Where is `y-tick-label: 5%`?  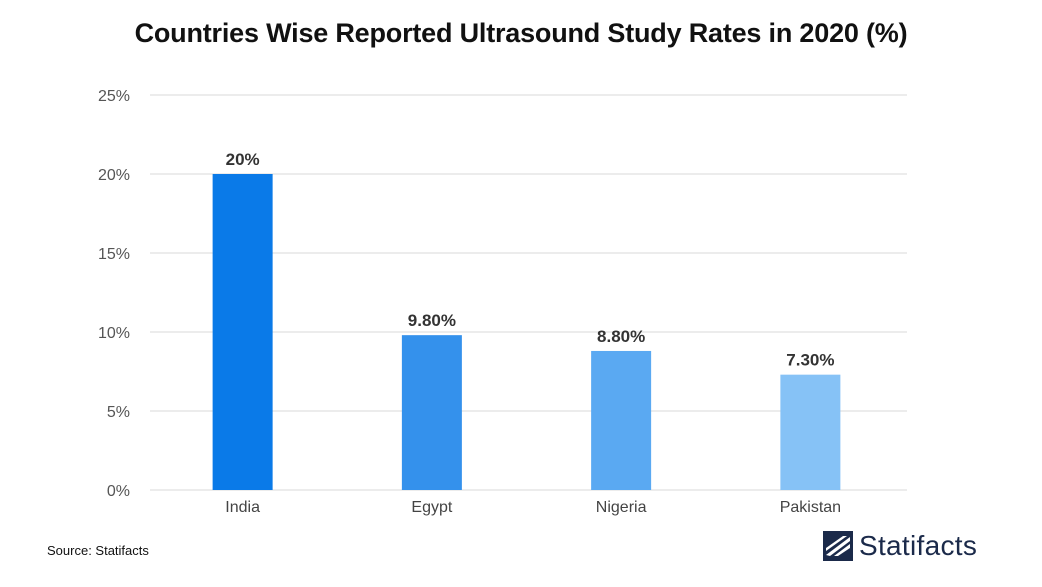
y-tick-label: 5% is located at coordinates (118, 412).